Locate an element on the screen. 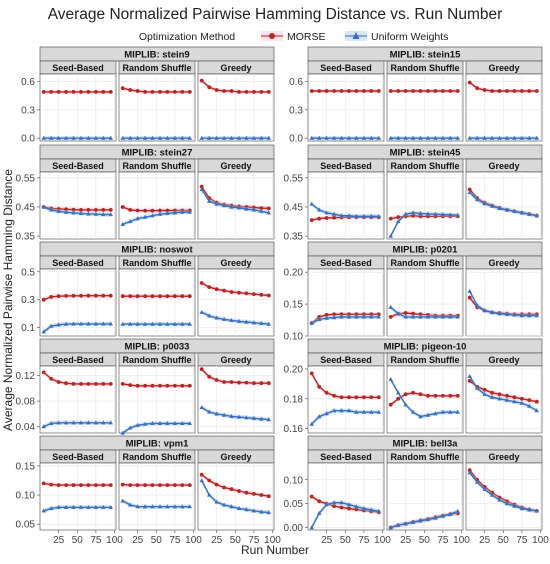 This screenshot has width=550, height=564. panel-greedy: Greedy is located at coordinates (236, 393).